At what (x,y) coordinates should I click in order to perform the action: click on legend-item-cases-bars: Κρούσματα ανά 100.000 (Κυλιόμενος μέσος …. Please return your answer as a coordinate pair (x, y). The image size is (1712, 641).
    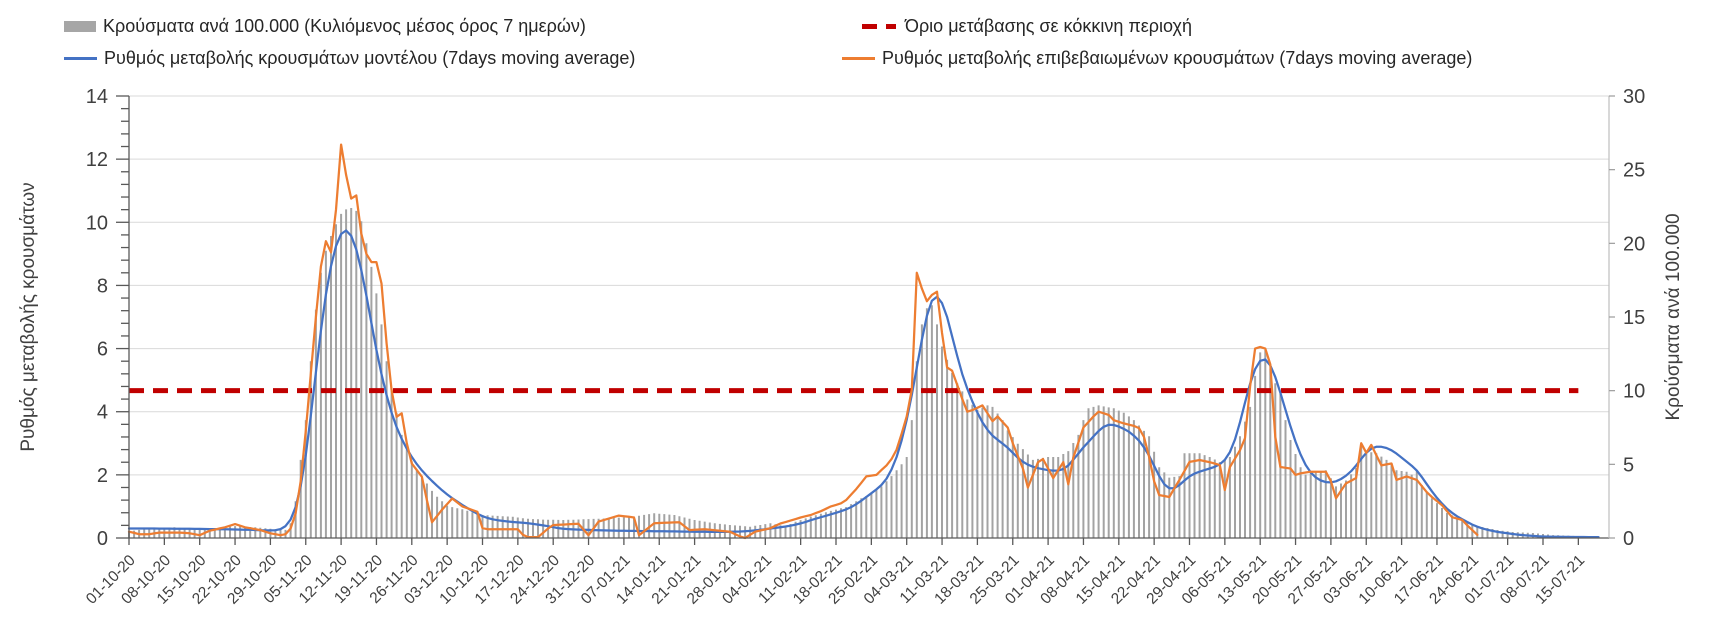
    Looking at the image, I should click on (325, 26).